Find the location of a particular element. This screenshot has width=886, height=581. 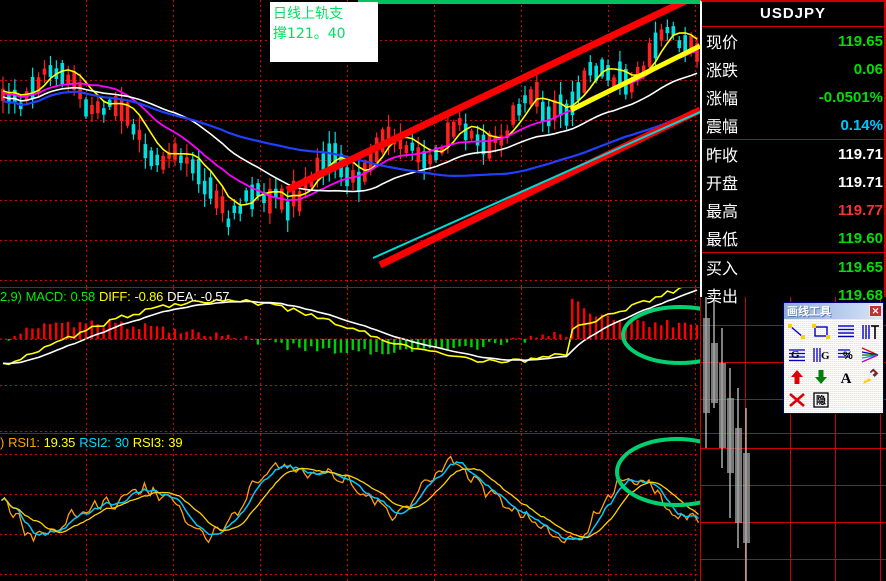

macd-dea-value: -0.57 is located at coordinates (215, 296).